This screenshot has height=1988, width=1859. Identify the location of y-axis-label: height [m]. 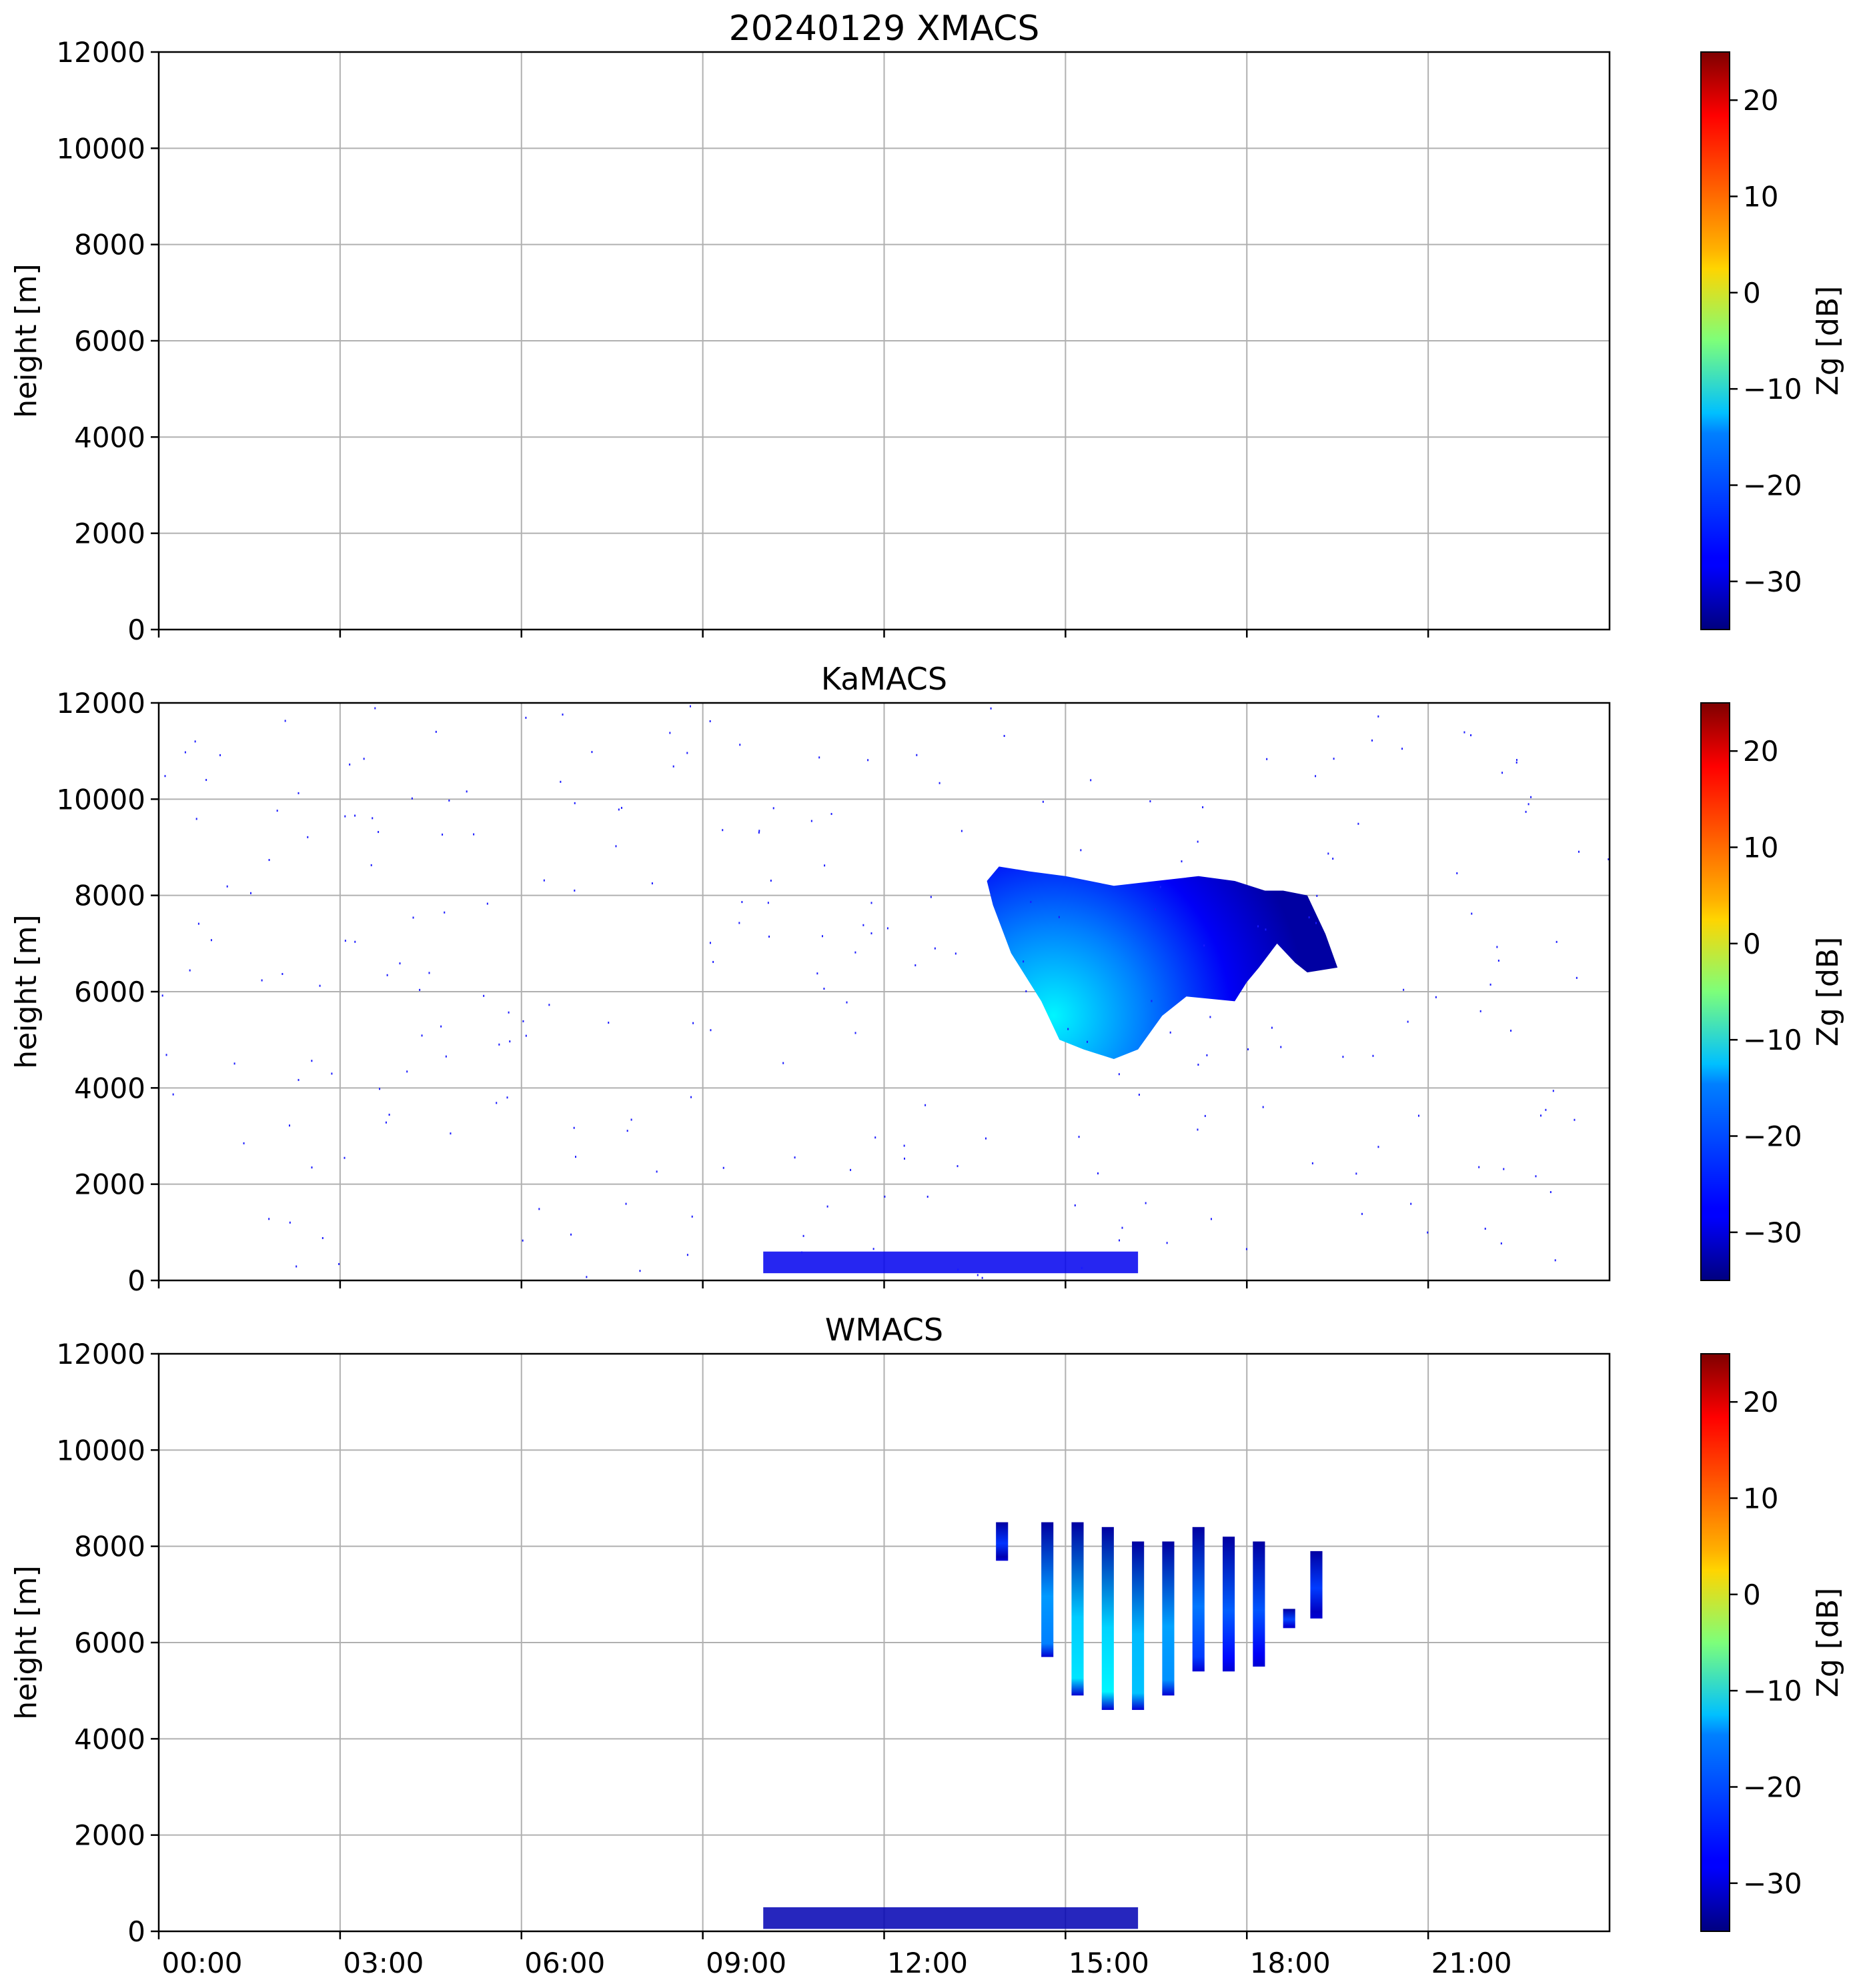
(26, 1642).